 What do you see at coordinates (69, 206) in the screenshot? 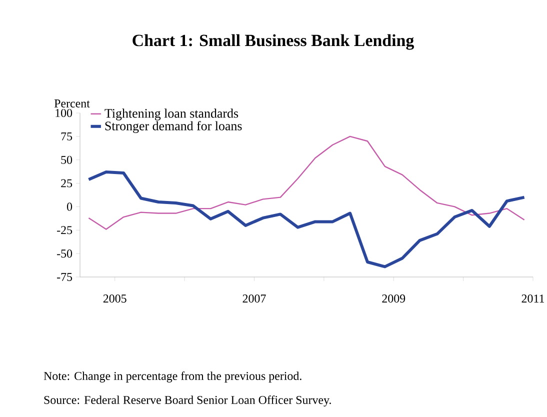
I see `y-tick-label: 0` at bounding box center [69, 206].